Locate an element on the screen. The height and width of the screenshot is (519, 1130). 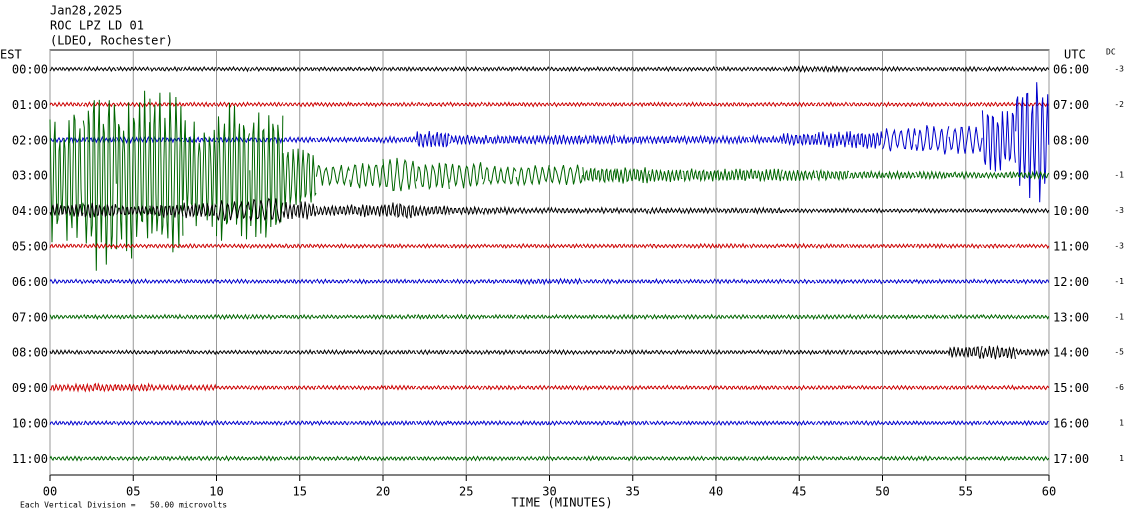
utc-label: 10:00 is located at coordinates (1071, 211).